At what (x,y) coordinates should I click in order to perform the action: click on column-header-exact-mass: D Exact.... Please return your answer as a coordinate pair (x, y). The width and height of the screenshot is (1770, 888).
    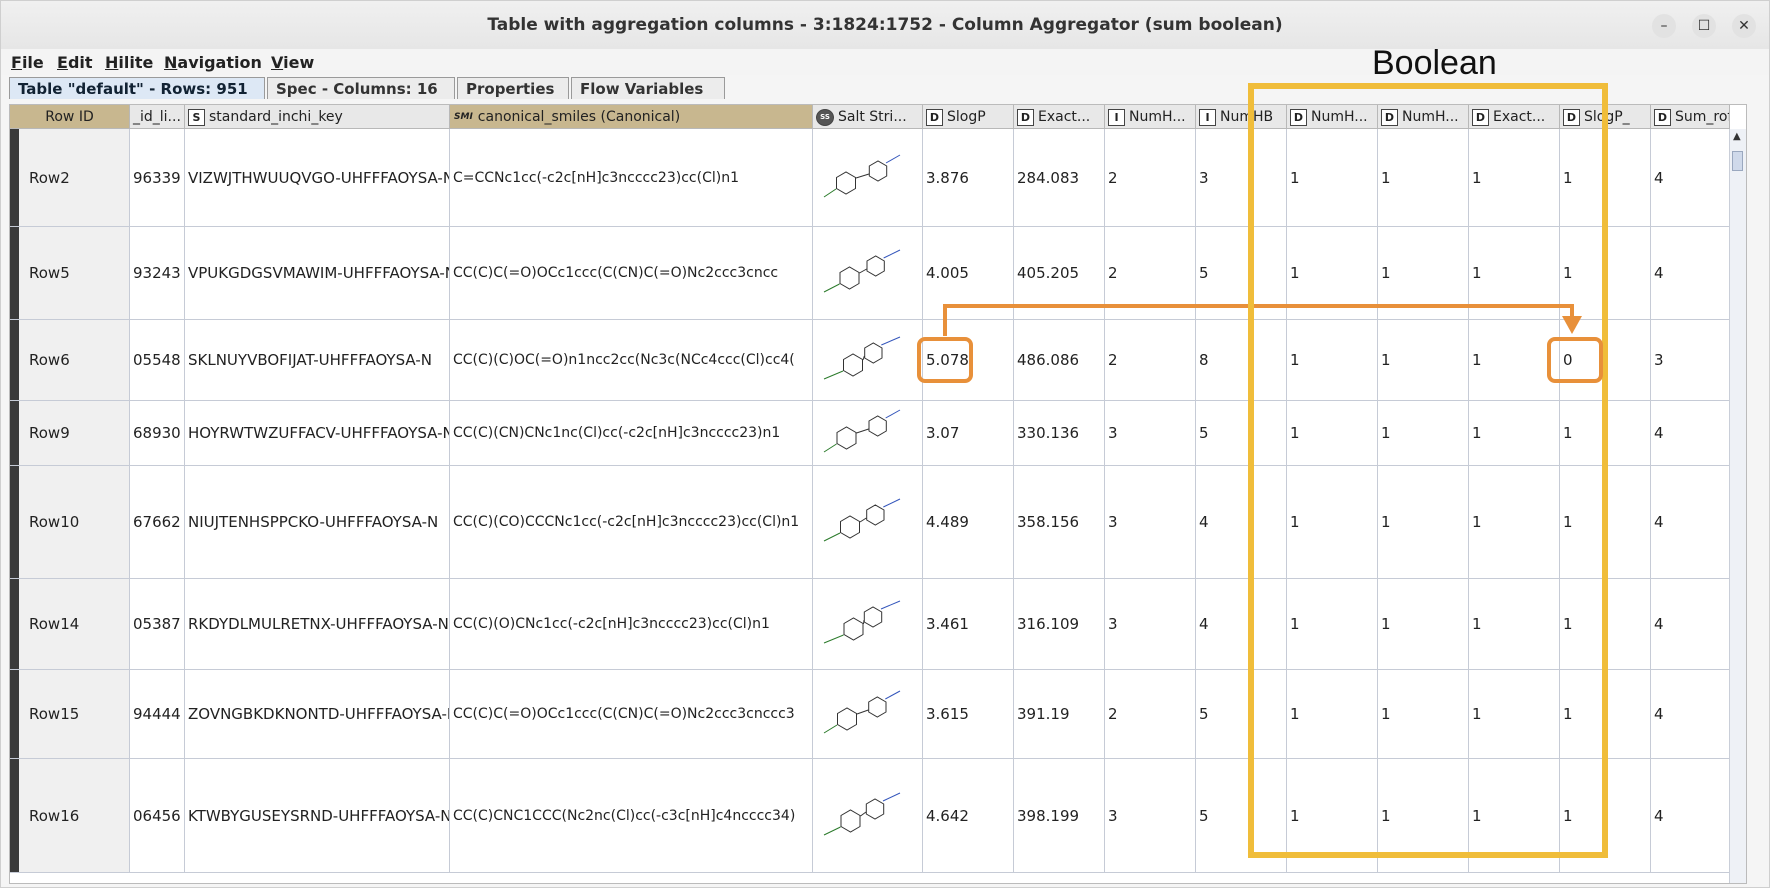
    Looking at the image, I should click on (1059, 117).